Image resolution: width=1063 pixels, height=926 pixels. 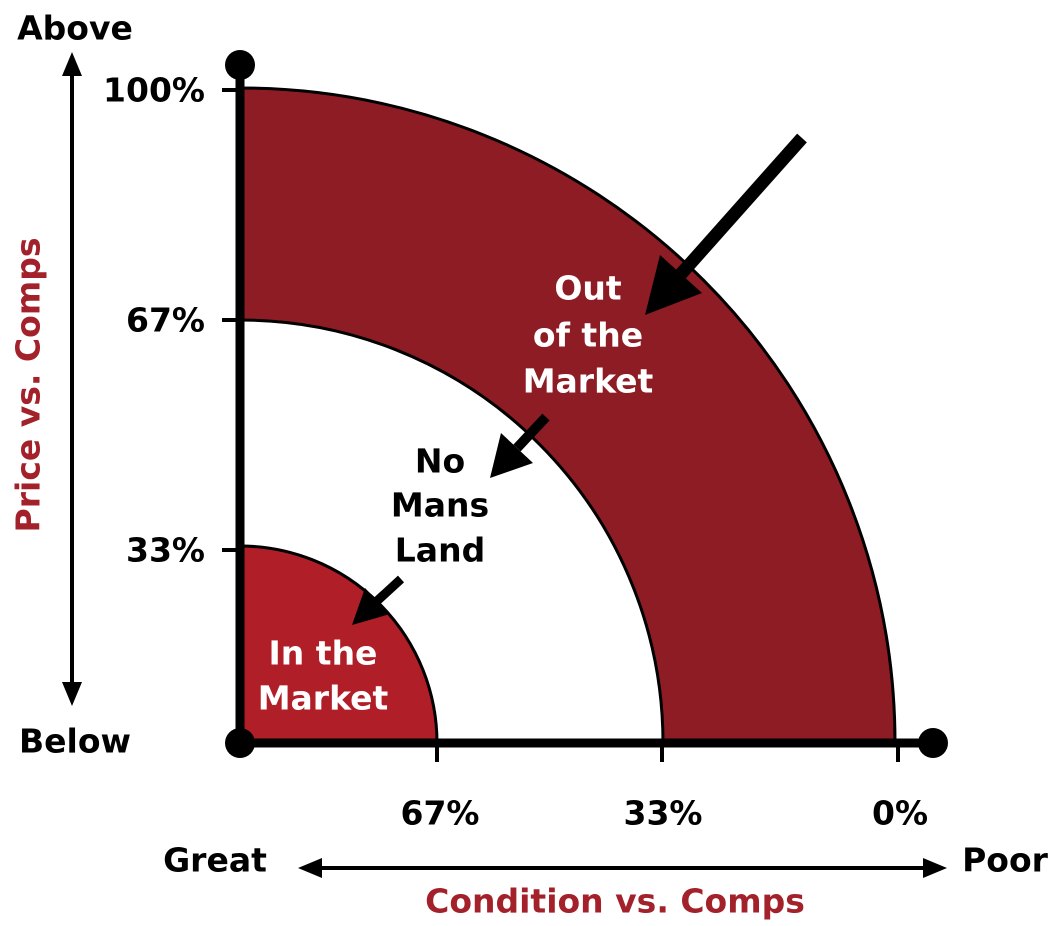 I want to click on x-tick-label: 0%, so click(x=900, y=813).